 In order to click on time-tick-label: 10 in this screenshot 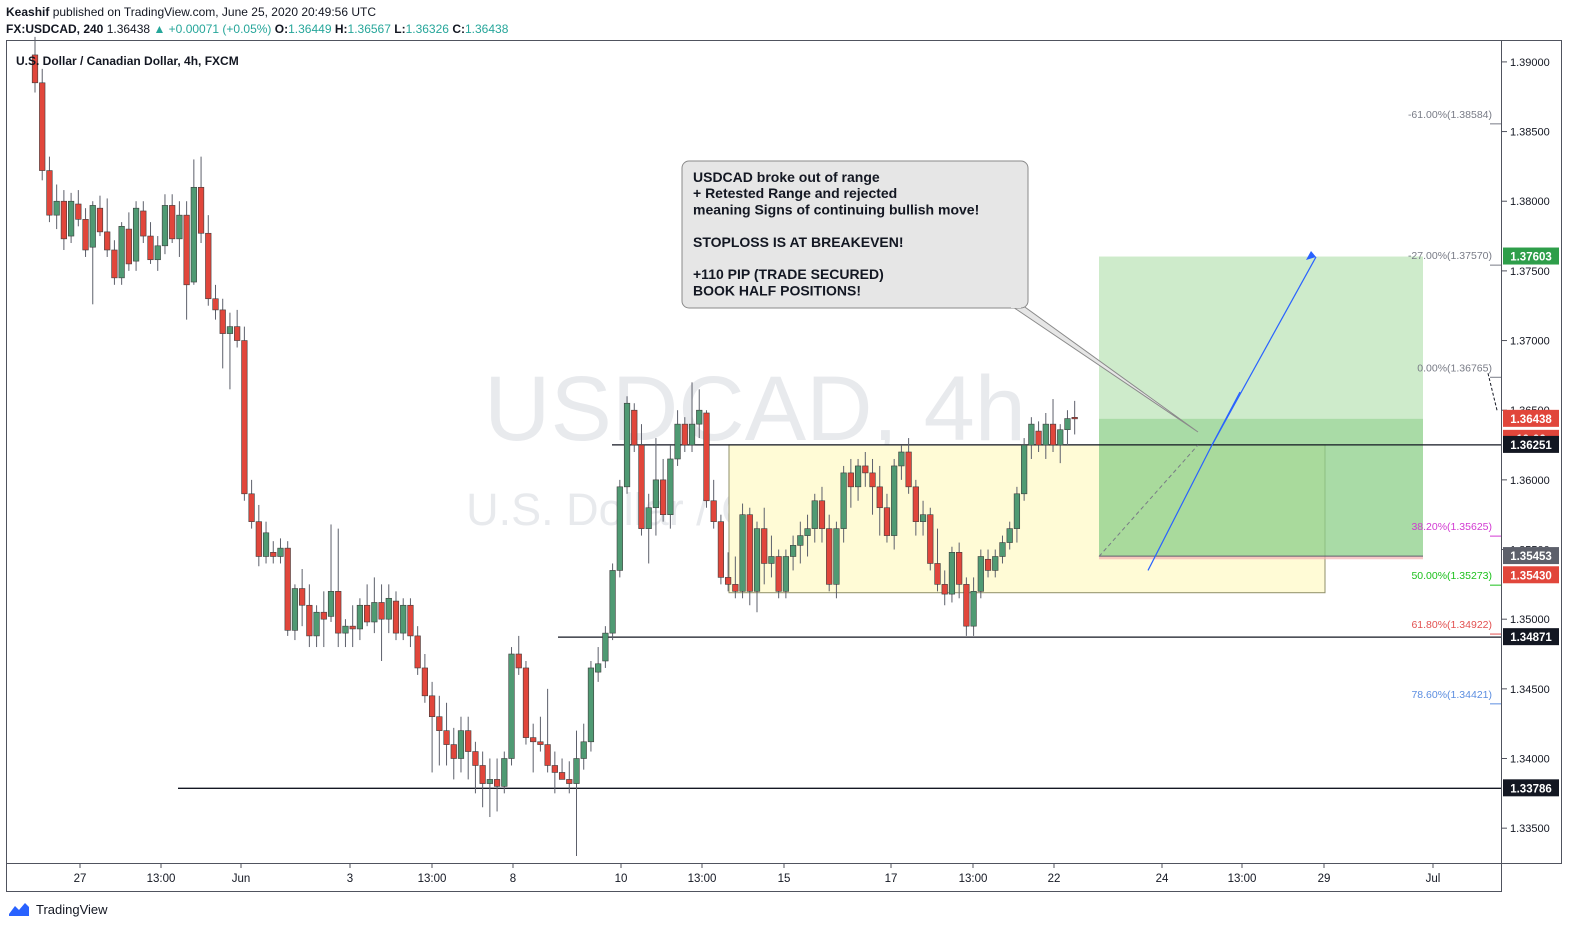, I will do `click(621, 879)`.